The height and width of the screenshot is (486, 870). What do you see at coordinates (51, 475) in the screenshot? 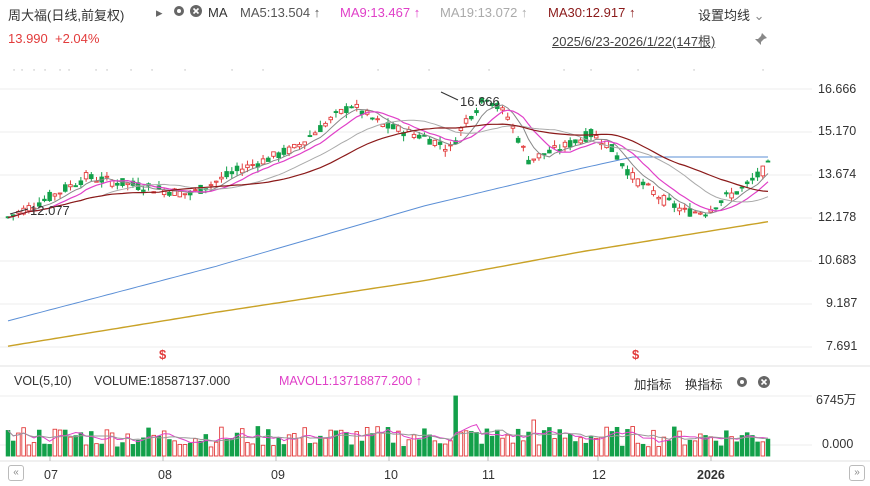
I see `x-tick: 07` at bounding box center [51, 475].